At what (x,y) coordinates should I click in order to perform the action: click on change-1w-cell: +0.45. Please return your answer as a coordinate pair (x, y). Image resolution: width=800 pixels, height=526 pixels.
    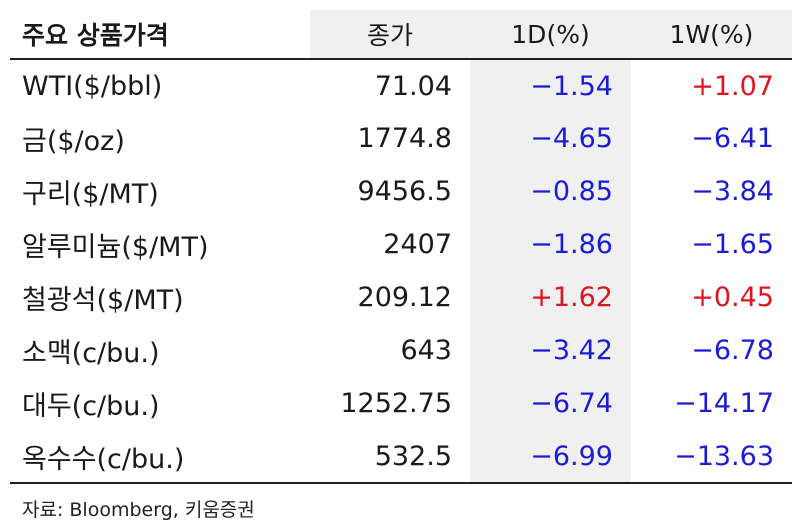
    Looking at the image, I should click on (732, 297).